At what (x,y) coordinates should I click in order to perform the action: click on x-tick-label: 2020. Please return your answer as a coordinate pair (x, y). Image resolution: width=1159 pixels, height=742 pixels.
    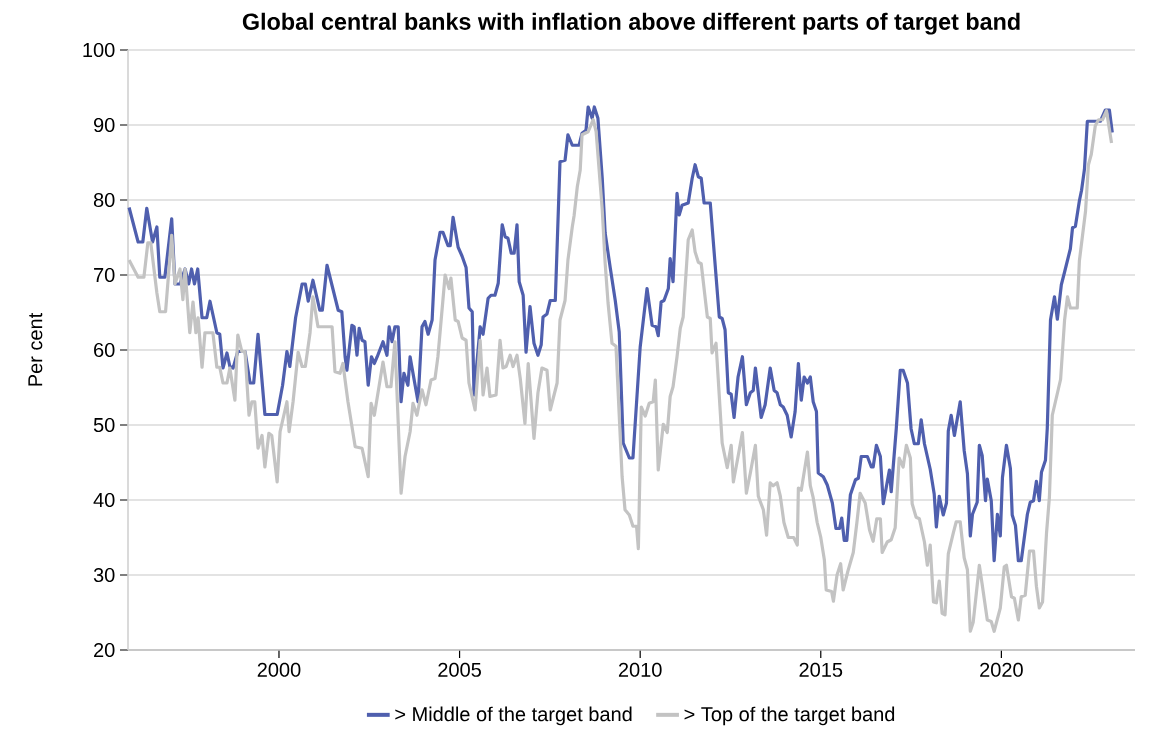
    Looking at the image, I should click on (1001, 669).